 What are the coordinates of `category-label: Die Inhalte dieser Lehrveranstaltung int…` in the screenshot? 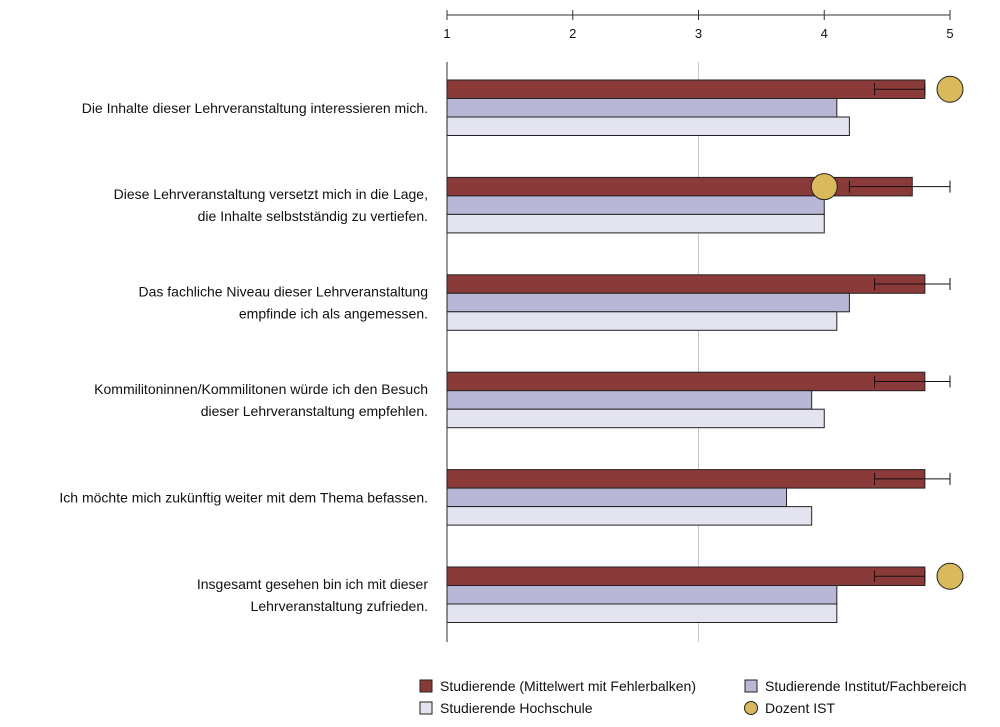 It's located at (255, 108).